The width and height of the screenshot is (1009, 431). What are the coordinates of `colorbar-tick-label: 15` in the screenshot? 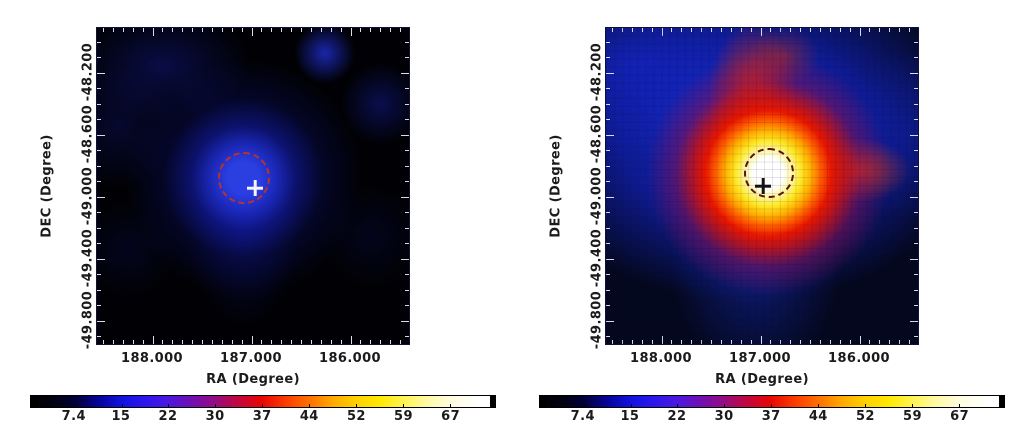 It's located at (630, 416).